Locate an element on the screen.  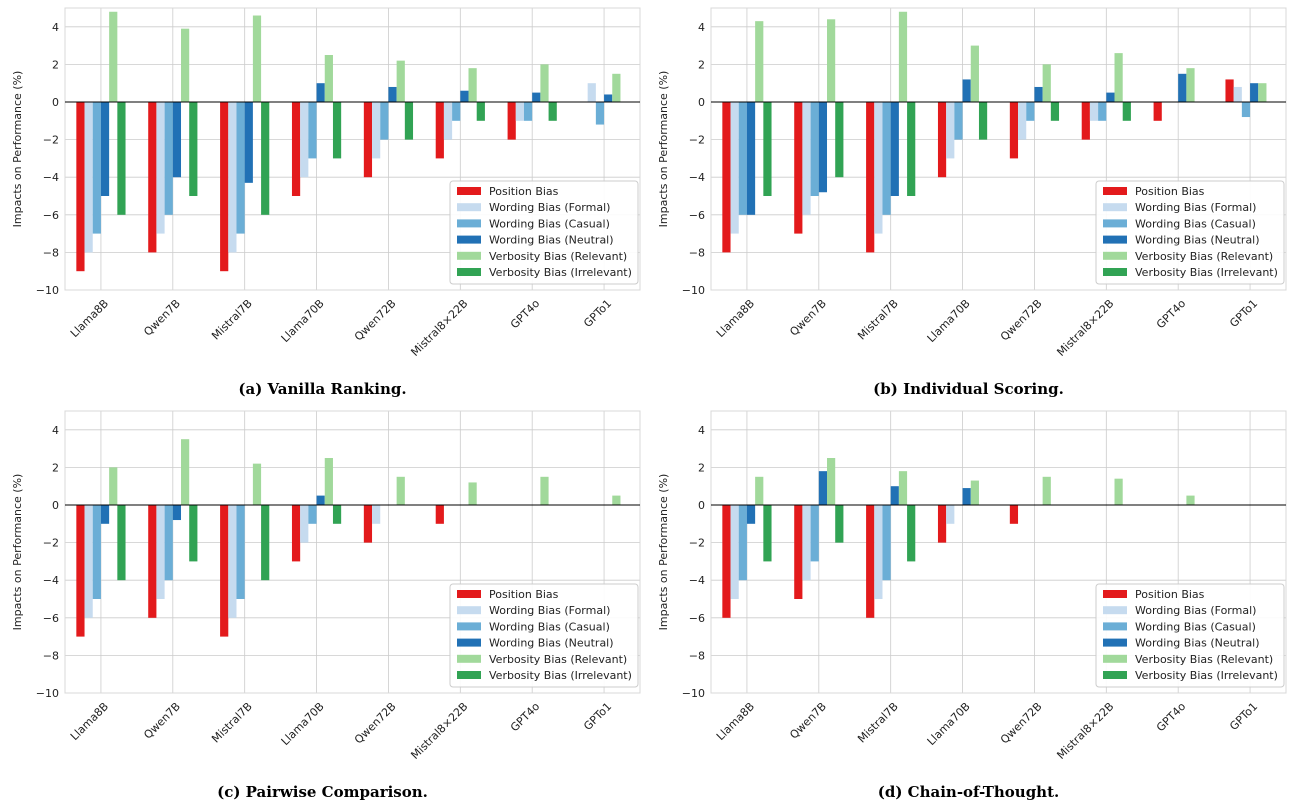
x-tick-label: Qwen72B is located at coordinates (375, 320).